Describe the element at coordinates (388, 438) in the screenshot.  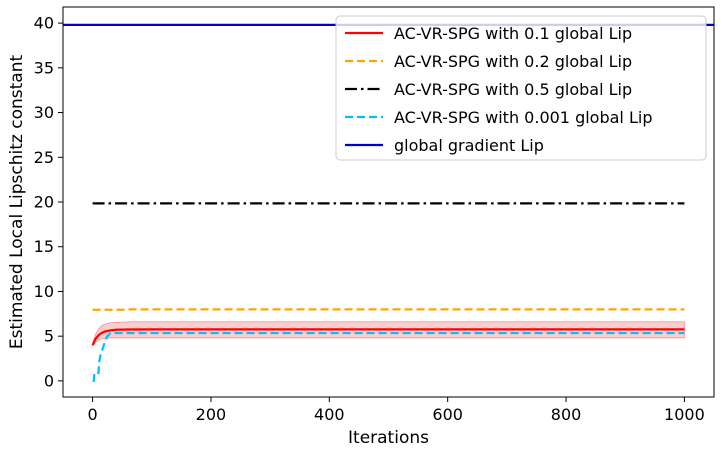
I see `x-axis-label: Iterations` at that location.